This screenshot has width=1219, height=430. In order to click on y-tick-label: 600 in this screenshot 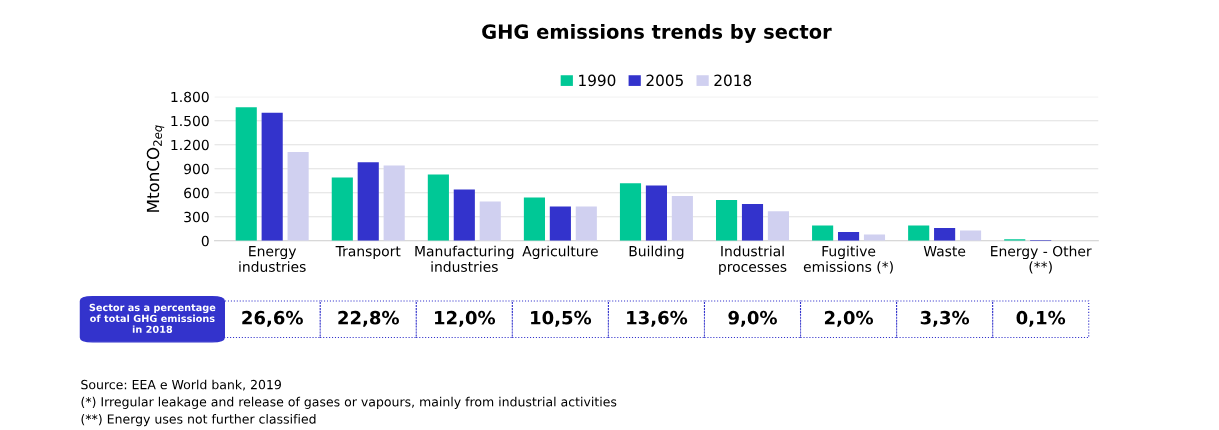, I will do `click(196, 193)`.